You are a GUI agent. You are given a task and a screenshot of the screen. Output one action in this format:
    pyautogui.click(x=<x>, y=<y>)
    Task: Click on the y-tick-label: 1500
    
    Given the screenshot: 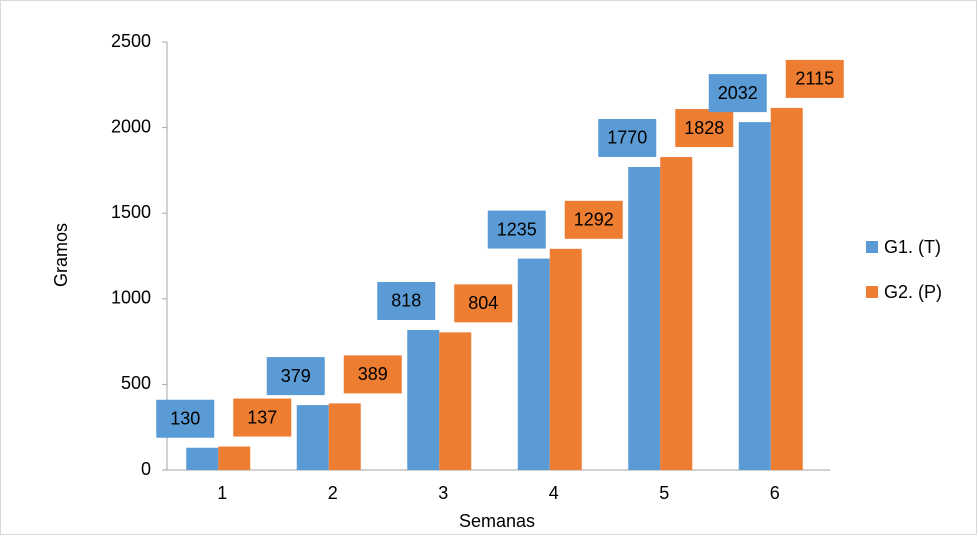 What is the action you would take?
    pyautogui.click(x=131, y=212)
    